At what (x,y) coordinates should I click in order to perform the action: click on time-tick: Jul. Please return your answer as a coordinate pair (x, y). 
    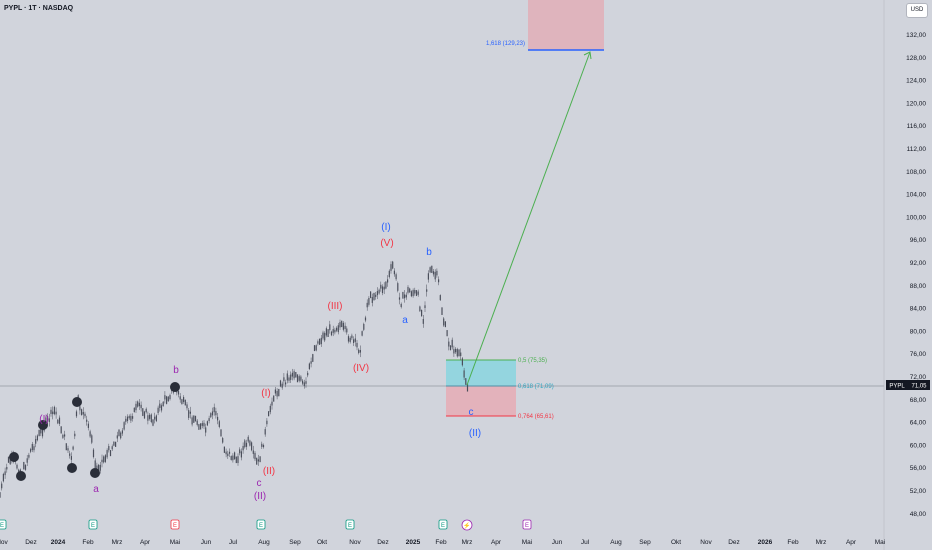
    Looking at the image, I should click on (233, 542).